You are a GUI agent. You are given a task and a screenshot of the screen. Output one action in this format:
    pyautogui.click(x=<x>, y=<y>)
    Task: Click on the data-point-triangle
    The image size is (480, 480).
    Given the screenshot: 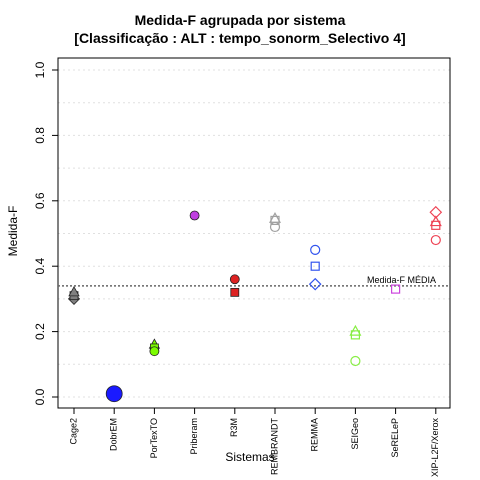 What is the action you would take?
    pyautogui.click(x=74, y=291)
    